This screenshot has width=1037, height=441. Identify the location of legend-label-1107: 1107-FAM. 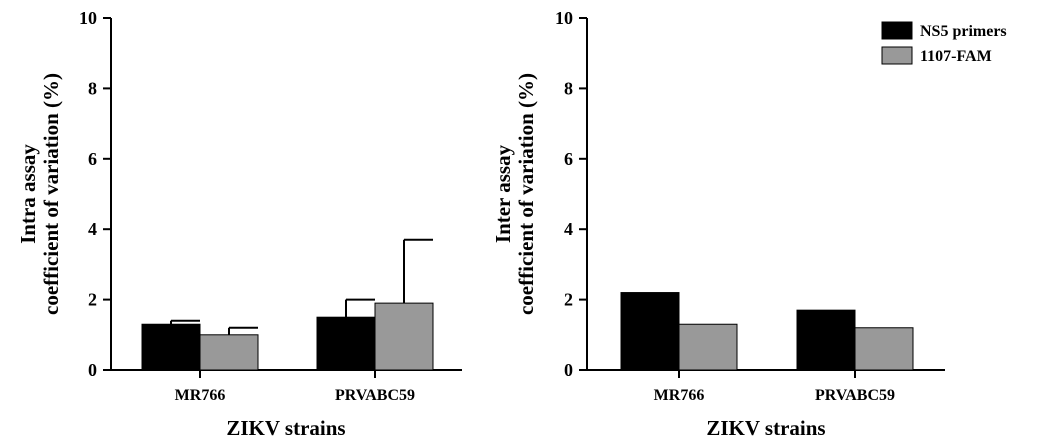
(956, 56).